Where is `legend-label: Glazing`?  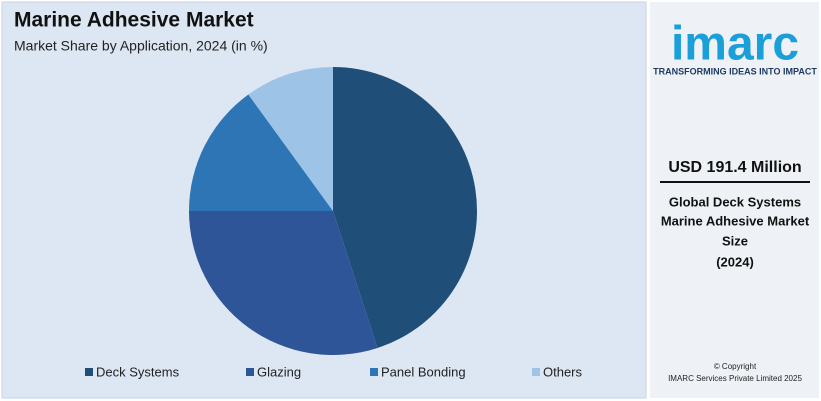
legend-label: Glazing is located at coordinates (279, 371).